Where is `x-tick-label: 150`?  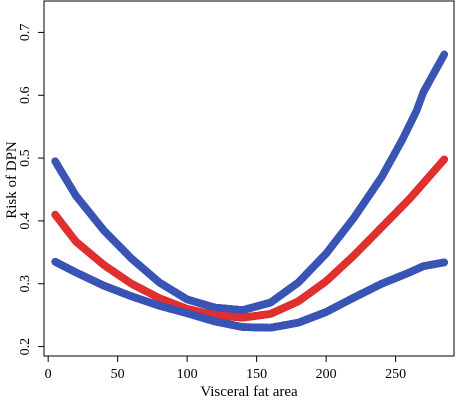 x-tick-label: 150 is located at coordinates (256, 374).